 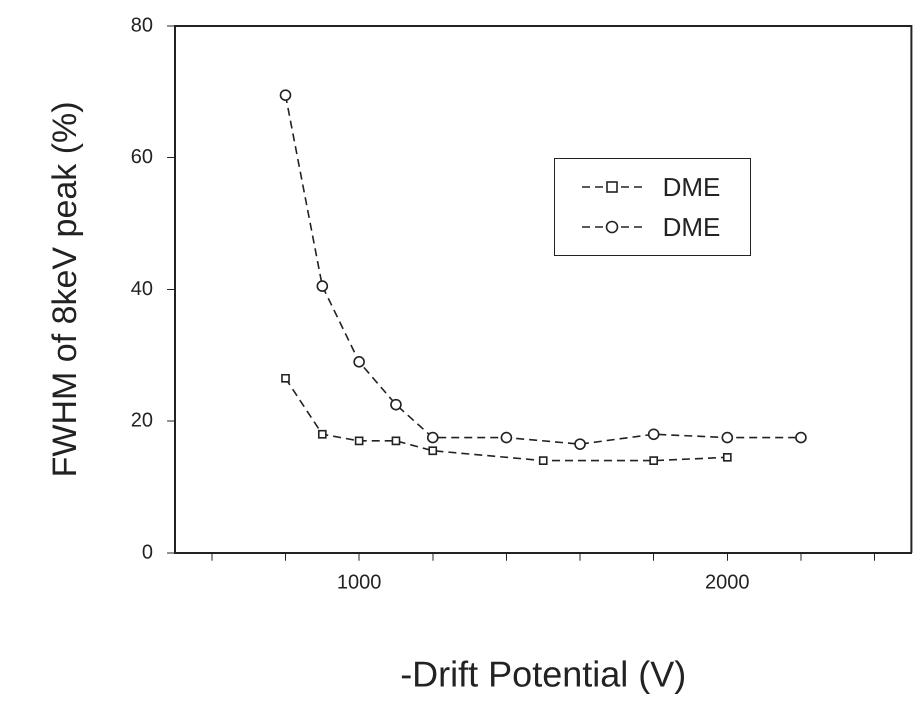 What do you see at coordinates (142, 289) in the screenshot?
I see `y-tick-label: 40` at bounding box center [142, 289].